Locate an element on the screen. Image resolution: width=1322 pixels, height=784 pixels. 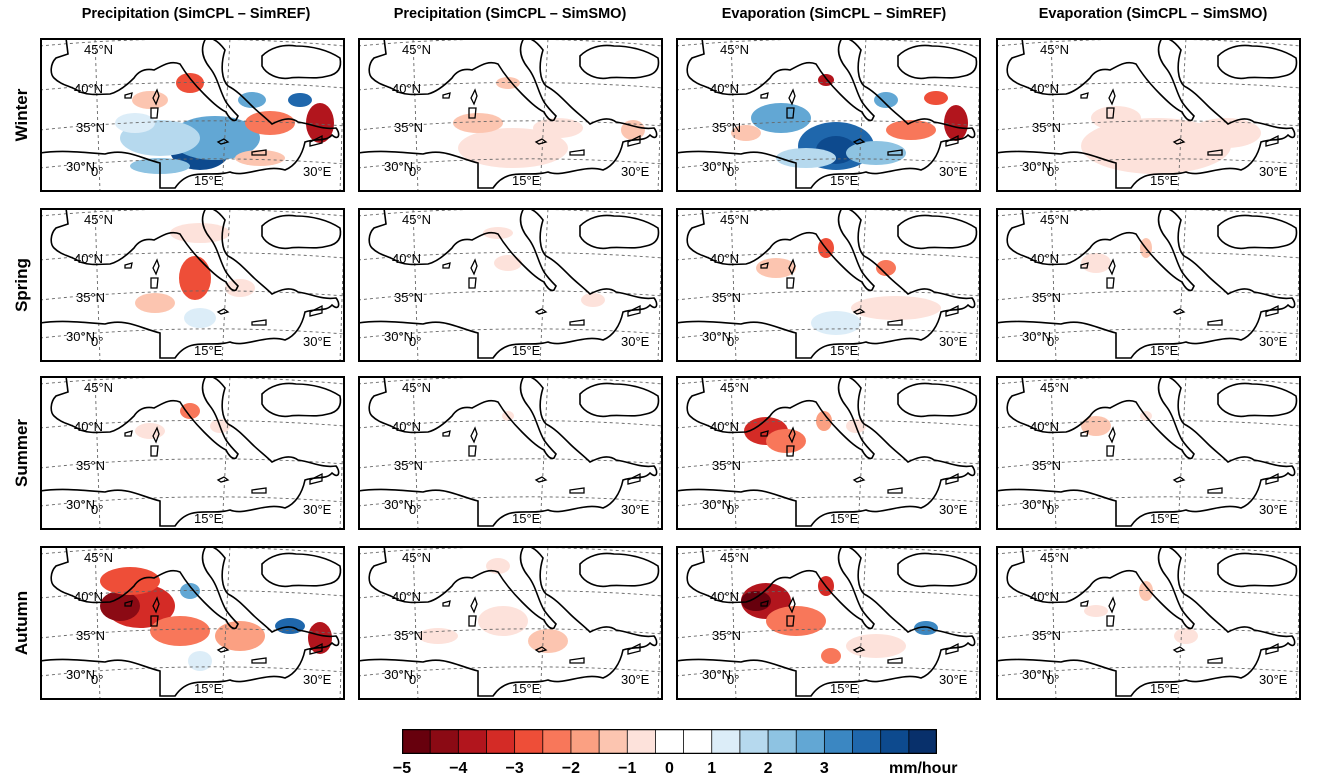
row-label-winter: Winter is located at coordinates (21, 115).